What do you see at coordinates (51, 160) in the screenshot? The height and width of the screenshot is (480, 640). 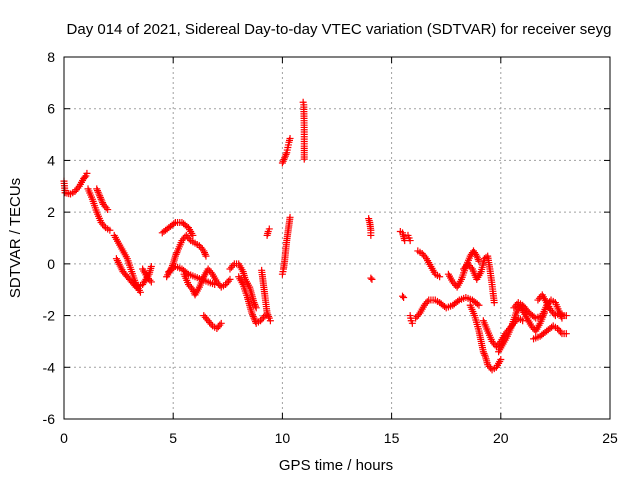 I see `y-tick-label: 4` at bounding box center [51, 160].